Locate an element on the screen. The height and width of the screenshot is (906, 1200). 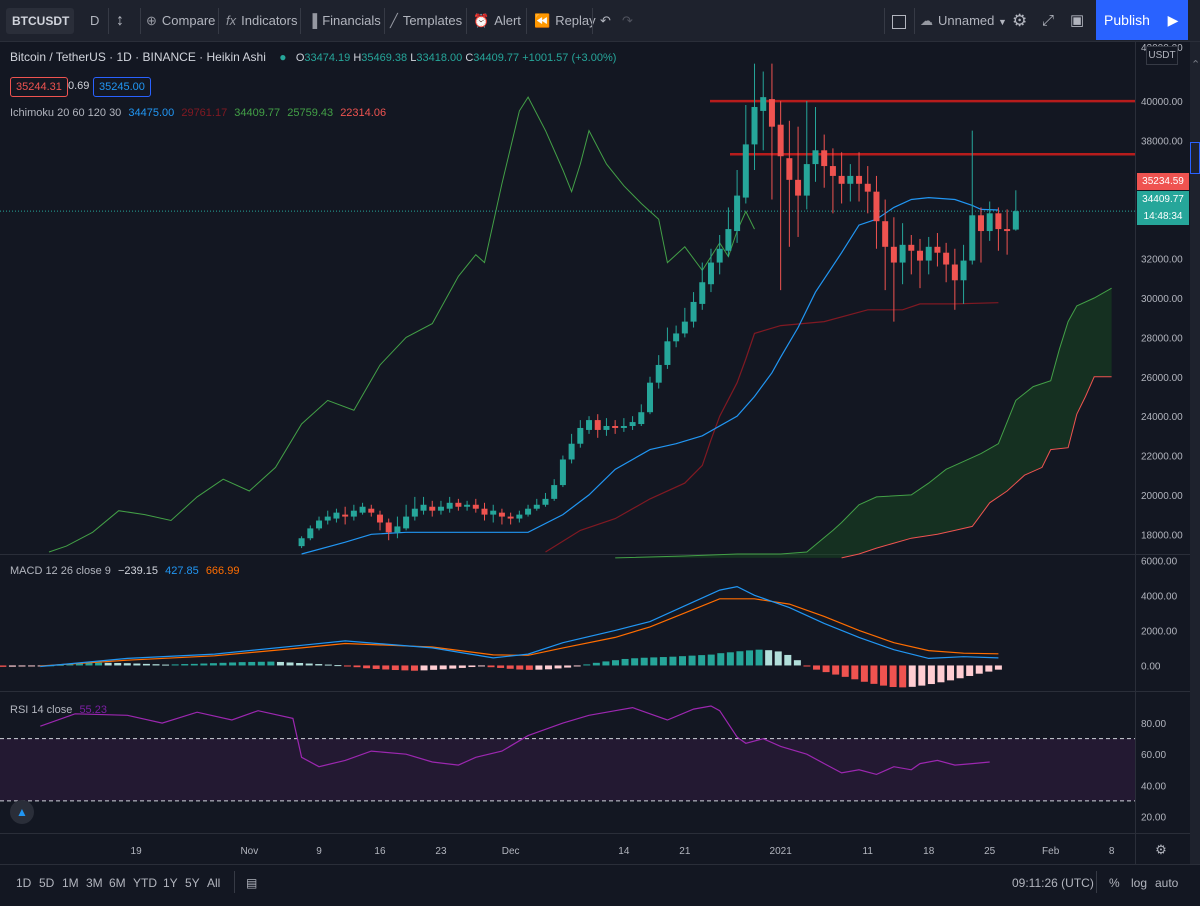
price-tick-label: 32000.00 is located at coordinates (1162, 260).